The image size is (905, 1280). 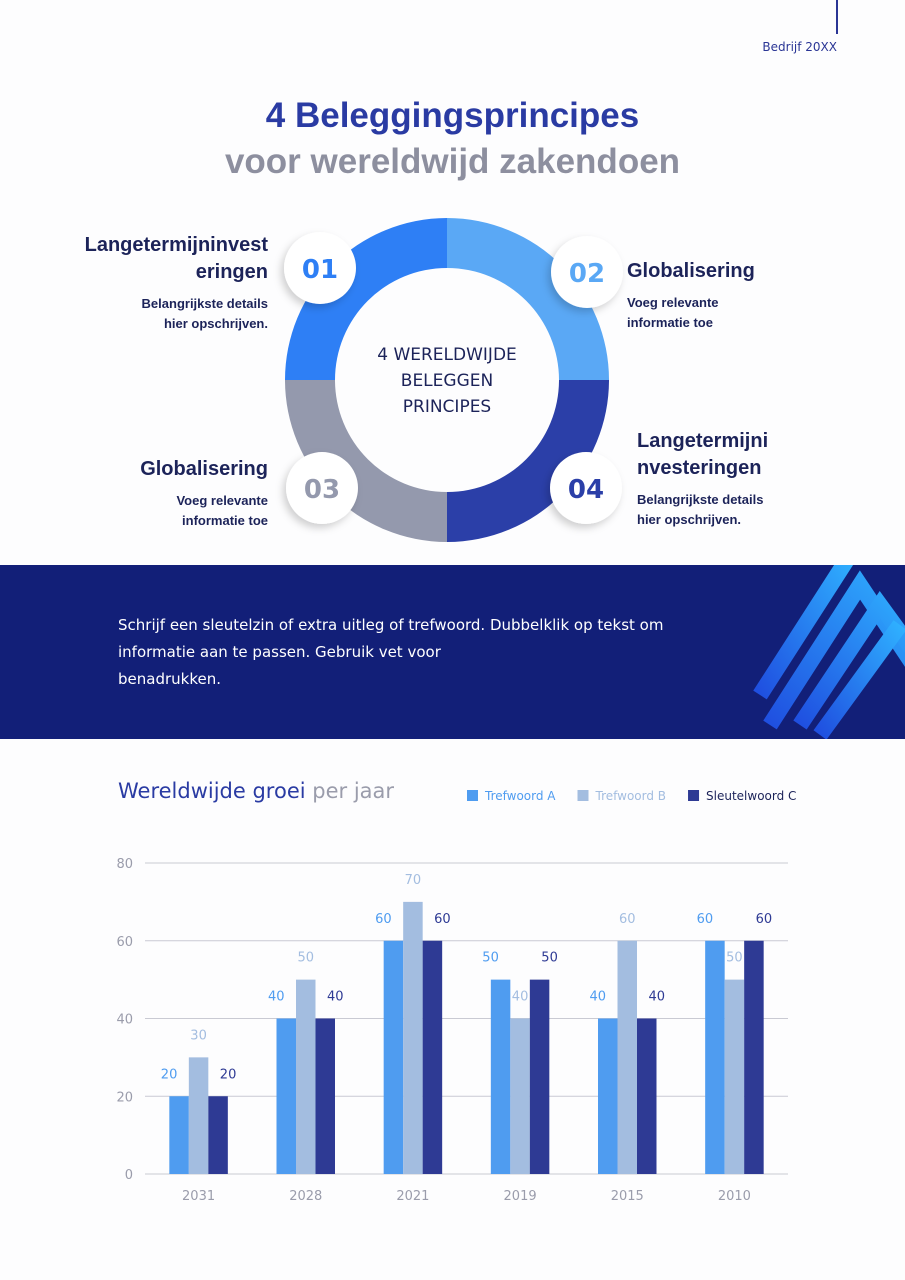 I want to click on banner, so click(x=452, y=652).